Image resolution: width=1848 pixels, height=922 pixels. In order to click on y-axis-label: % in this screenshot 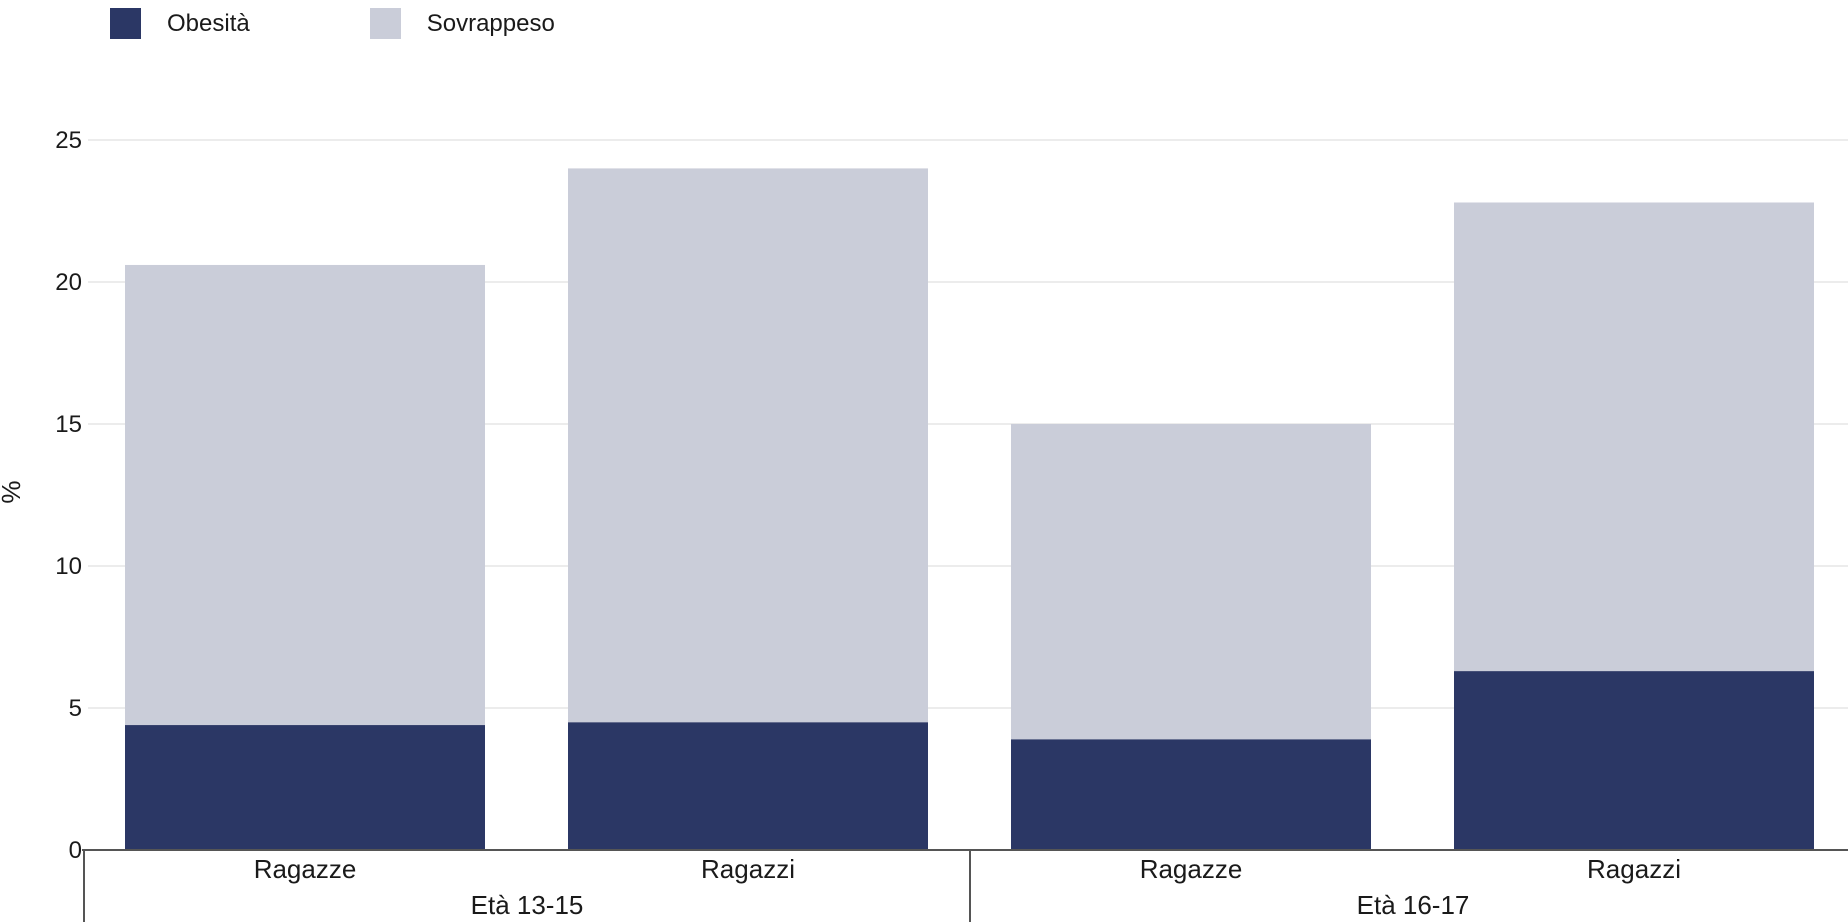, I will do `click(13, 491)`.